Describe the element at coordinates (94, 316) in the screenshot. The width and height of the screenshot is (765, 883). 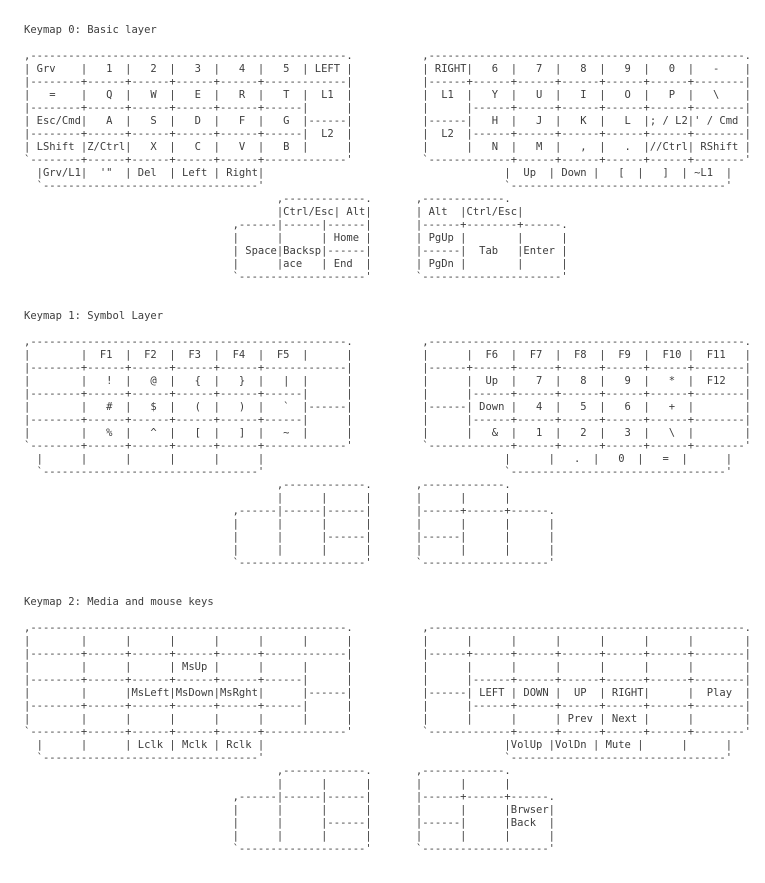
I see `keymap-1-heading: Keymap 1: Symbol Layer` at that location.